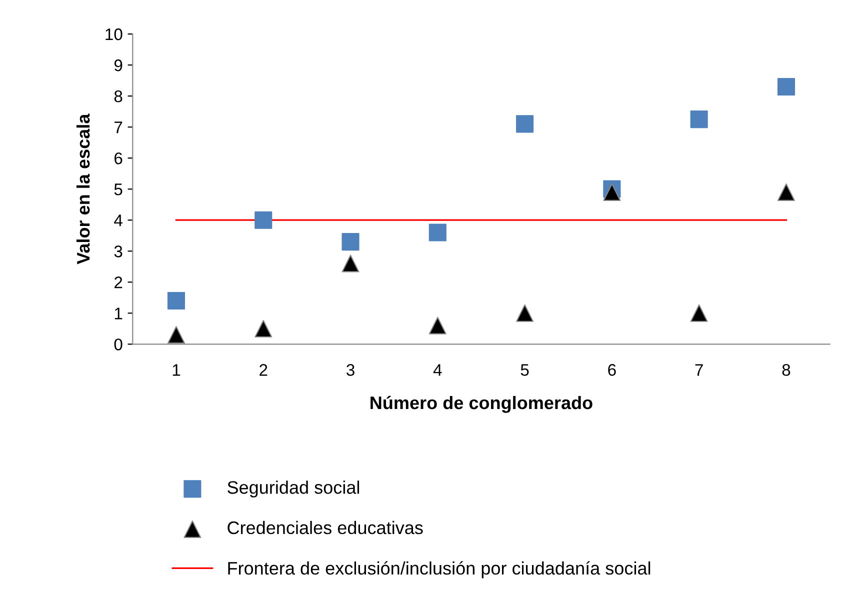 This screenshot has height=607, width=845. Describe the element at coordinates (118, 158) in the screenshot. I see `y-tick-label: 6` at that location.